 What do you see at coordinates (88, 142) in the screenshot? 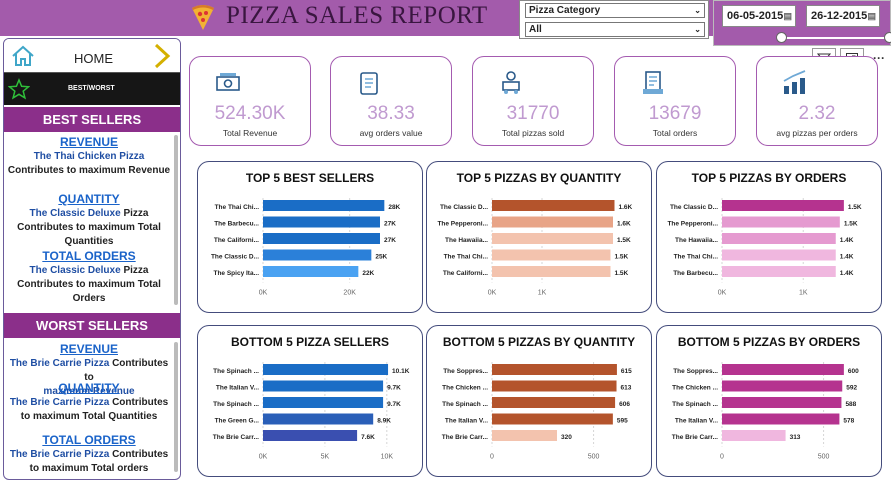
I see `best-revenue-link: REVENUE` at bounding box center [88, 142].